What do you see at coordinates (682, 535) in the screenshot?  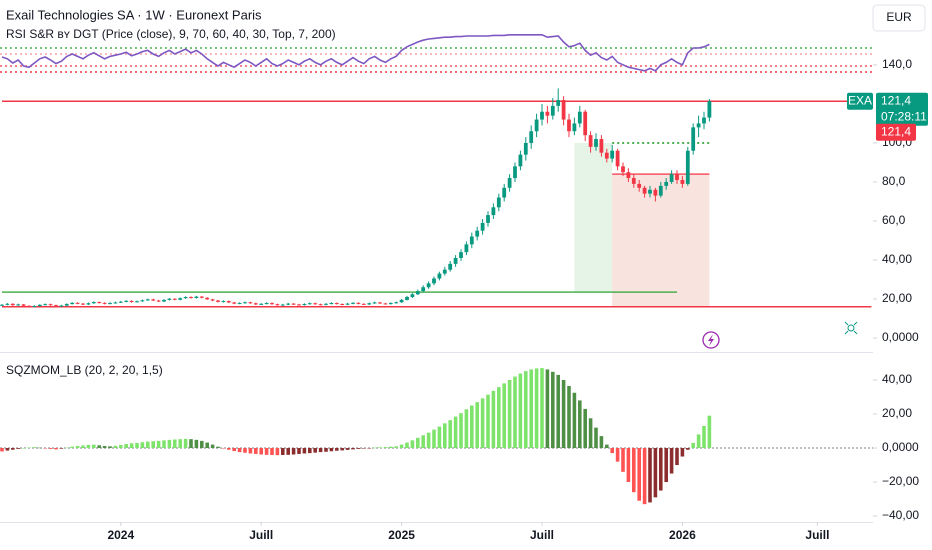 I see `x-tick-label: 2026` at bounding box center [682, 535].